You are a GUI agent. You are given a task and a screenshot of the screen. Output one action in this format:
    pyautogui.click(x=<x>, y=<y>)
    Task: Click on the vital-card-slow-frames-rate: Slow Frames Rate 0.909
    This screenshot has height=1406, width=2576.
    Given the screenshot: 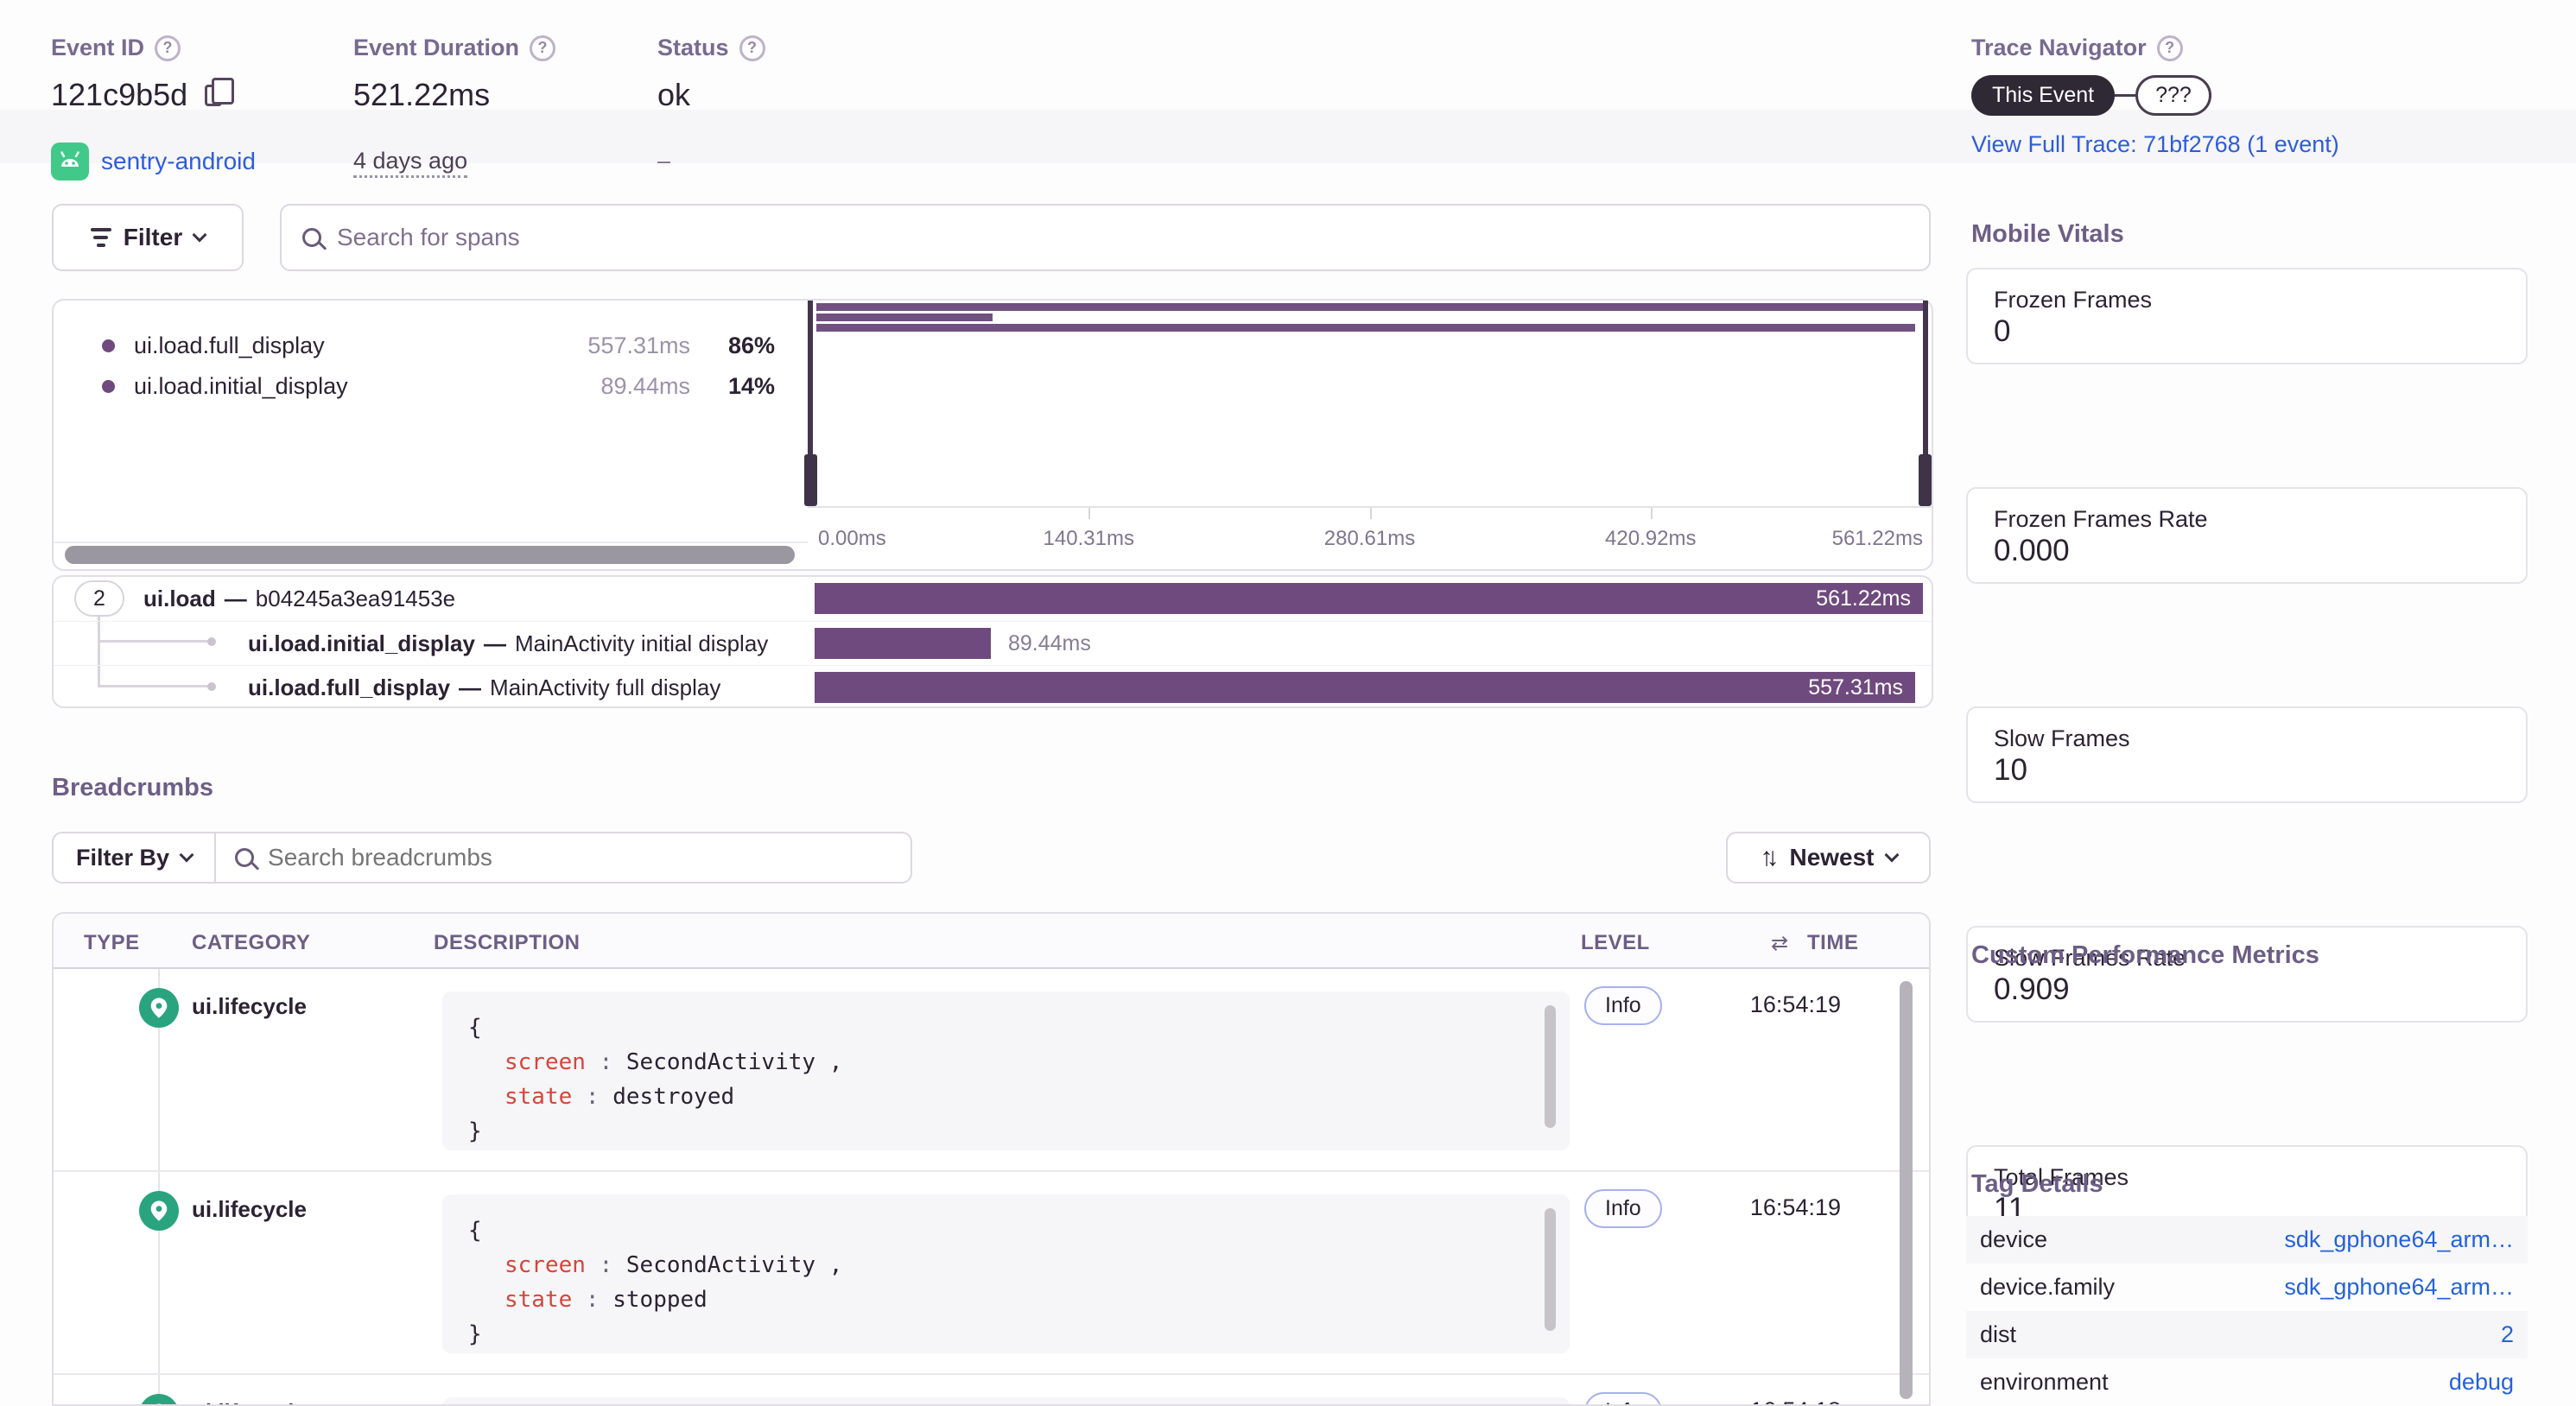 What is the action you would take?
    pyautogui.click(x=2247, y=975)
    